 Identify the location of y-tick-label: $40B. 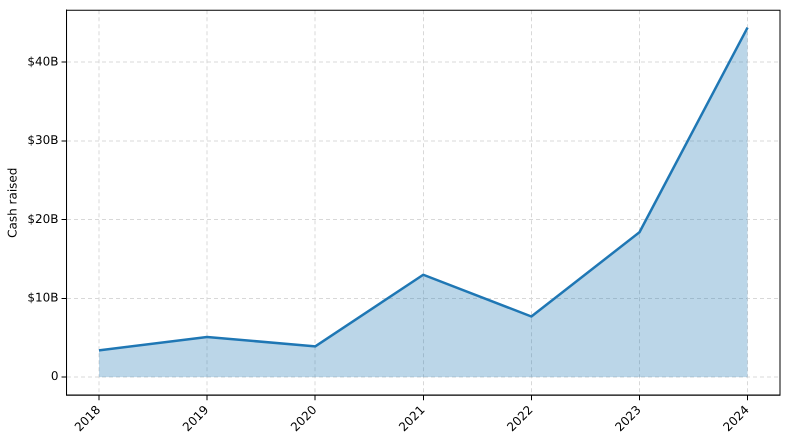
(43, 61).